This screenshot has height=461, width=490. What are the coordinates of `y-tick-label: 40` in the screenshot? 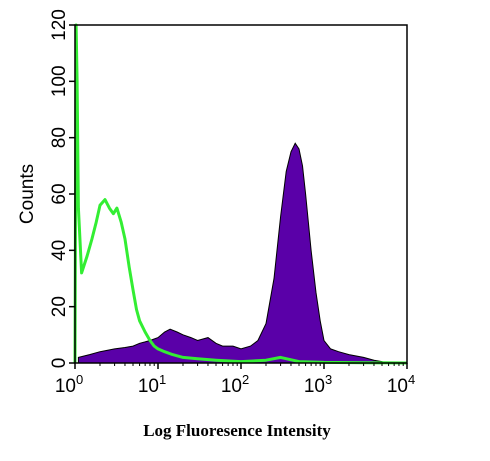 It's located at (59, 250).